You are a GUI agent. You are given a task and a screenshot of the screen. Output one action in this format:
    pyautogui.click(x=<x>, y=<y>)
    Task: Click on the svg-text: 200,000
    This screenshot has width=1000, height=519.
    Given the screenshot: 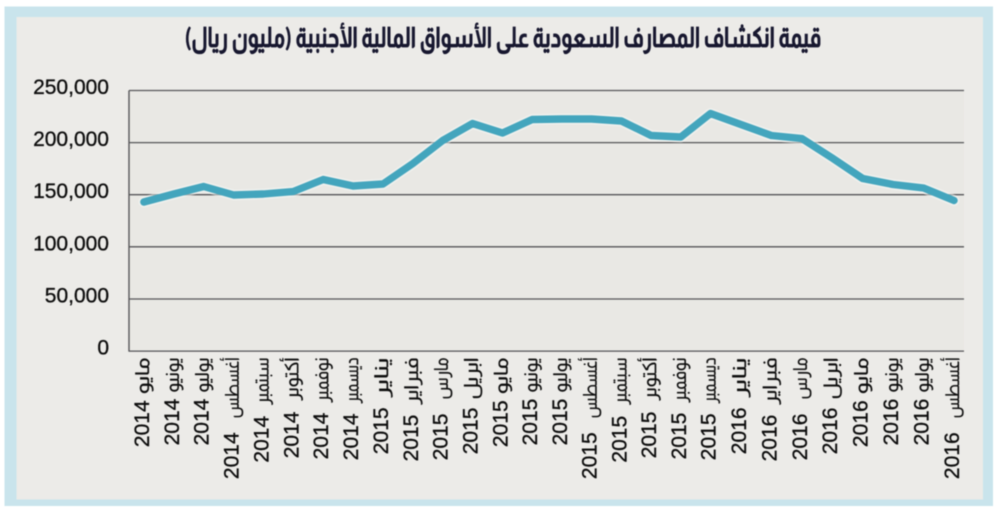 What is the action you would take?
    pyautogui.click(x=71, y=139)
    